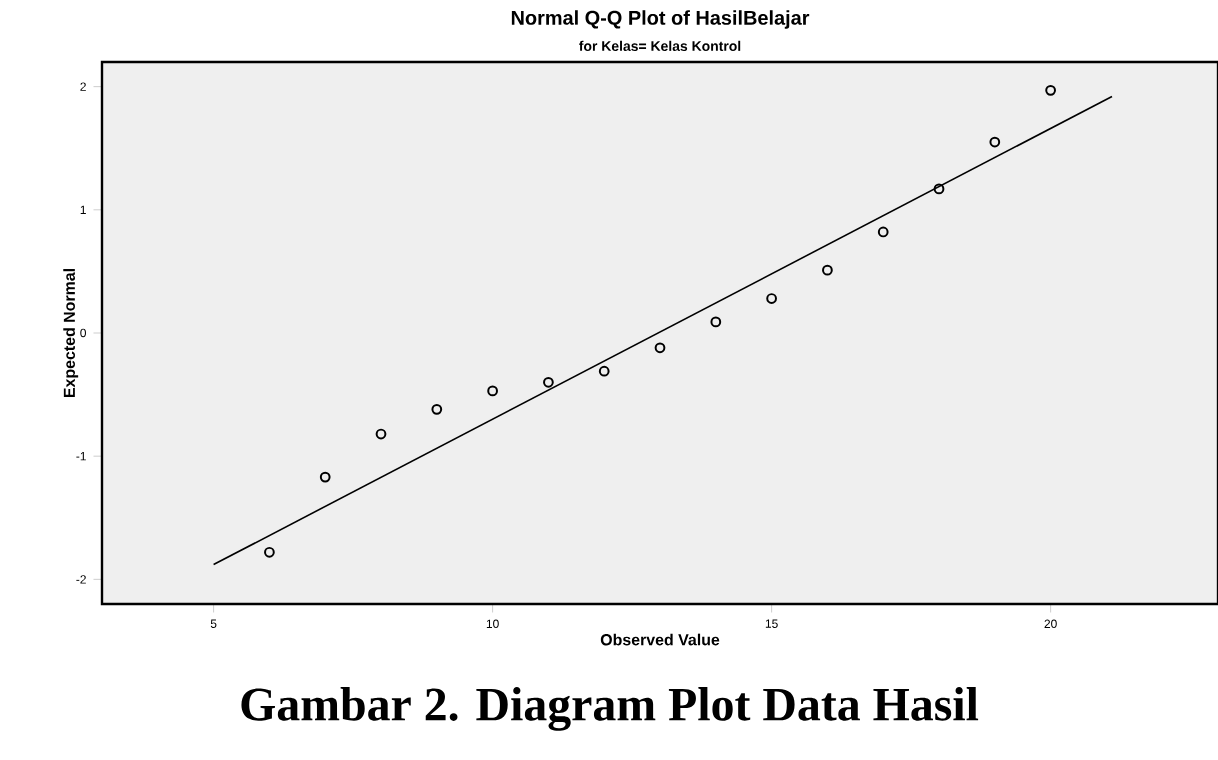  Describe the element at coordinates (610, 709) in the screenshot. I see `text: Gambar 2. Diagram Plot Data Hasil` at that location.